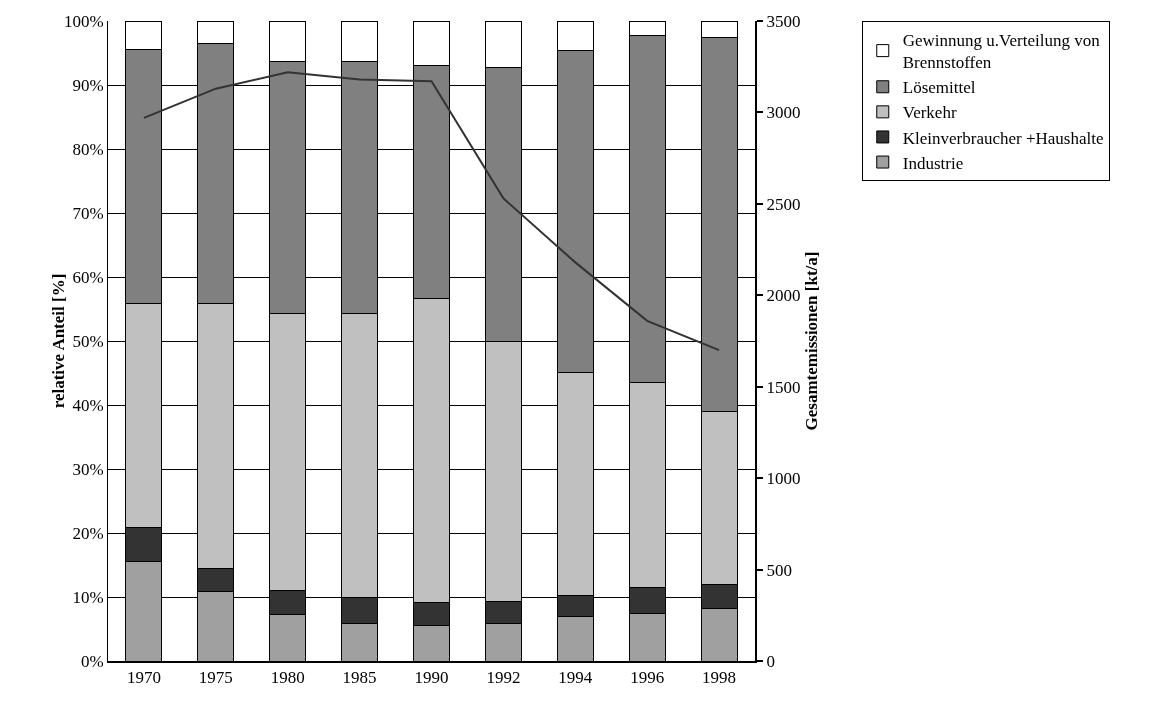 The width and height of the screenshot is (1175, 706). I want to click on x-tick-label: 1998, so click(719, 678).